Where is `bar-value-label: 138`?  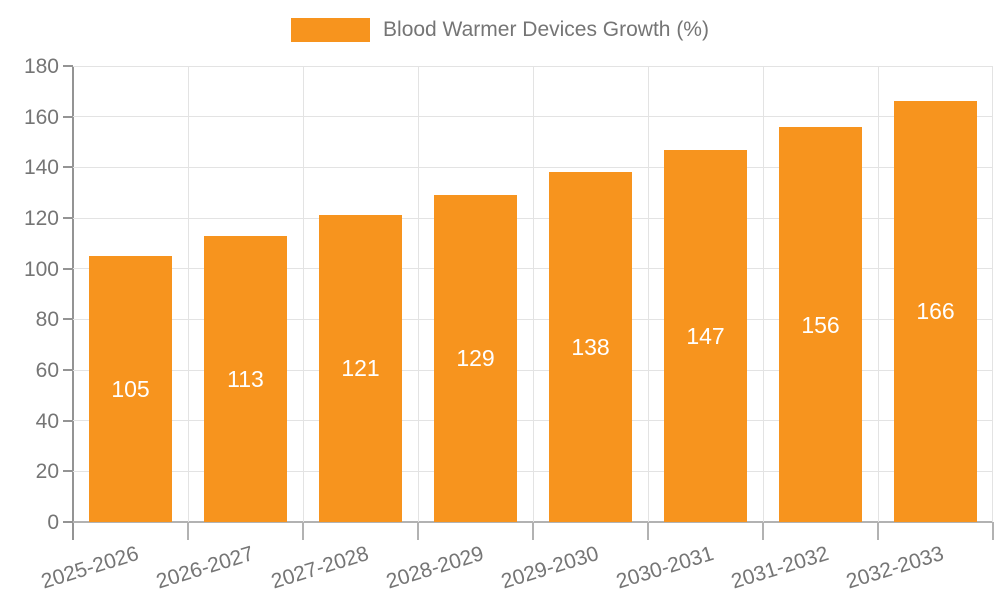 bar-value-label: 138 is located at coordinates (590, 347).